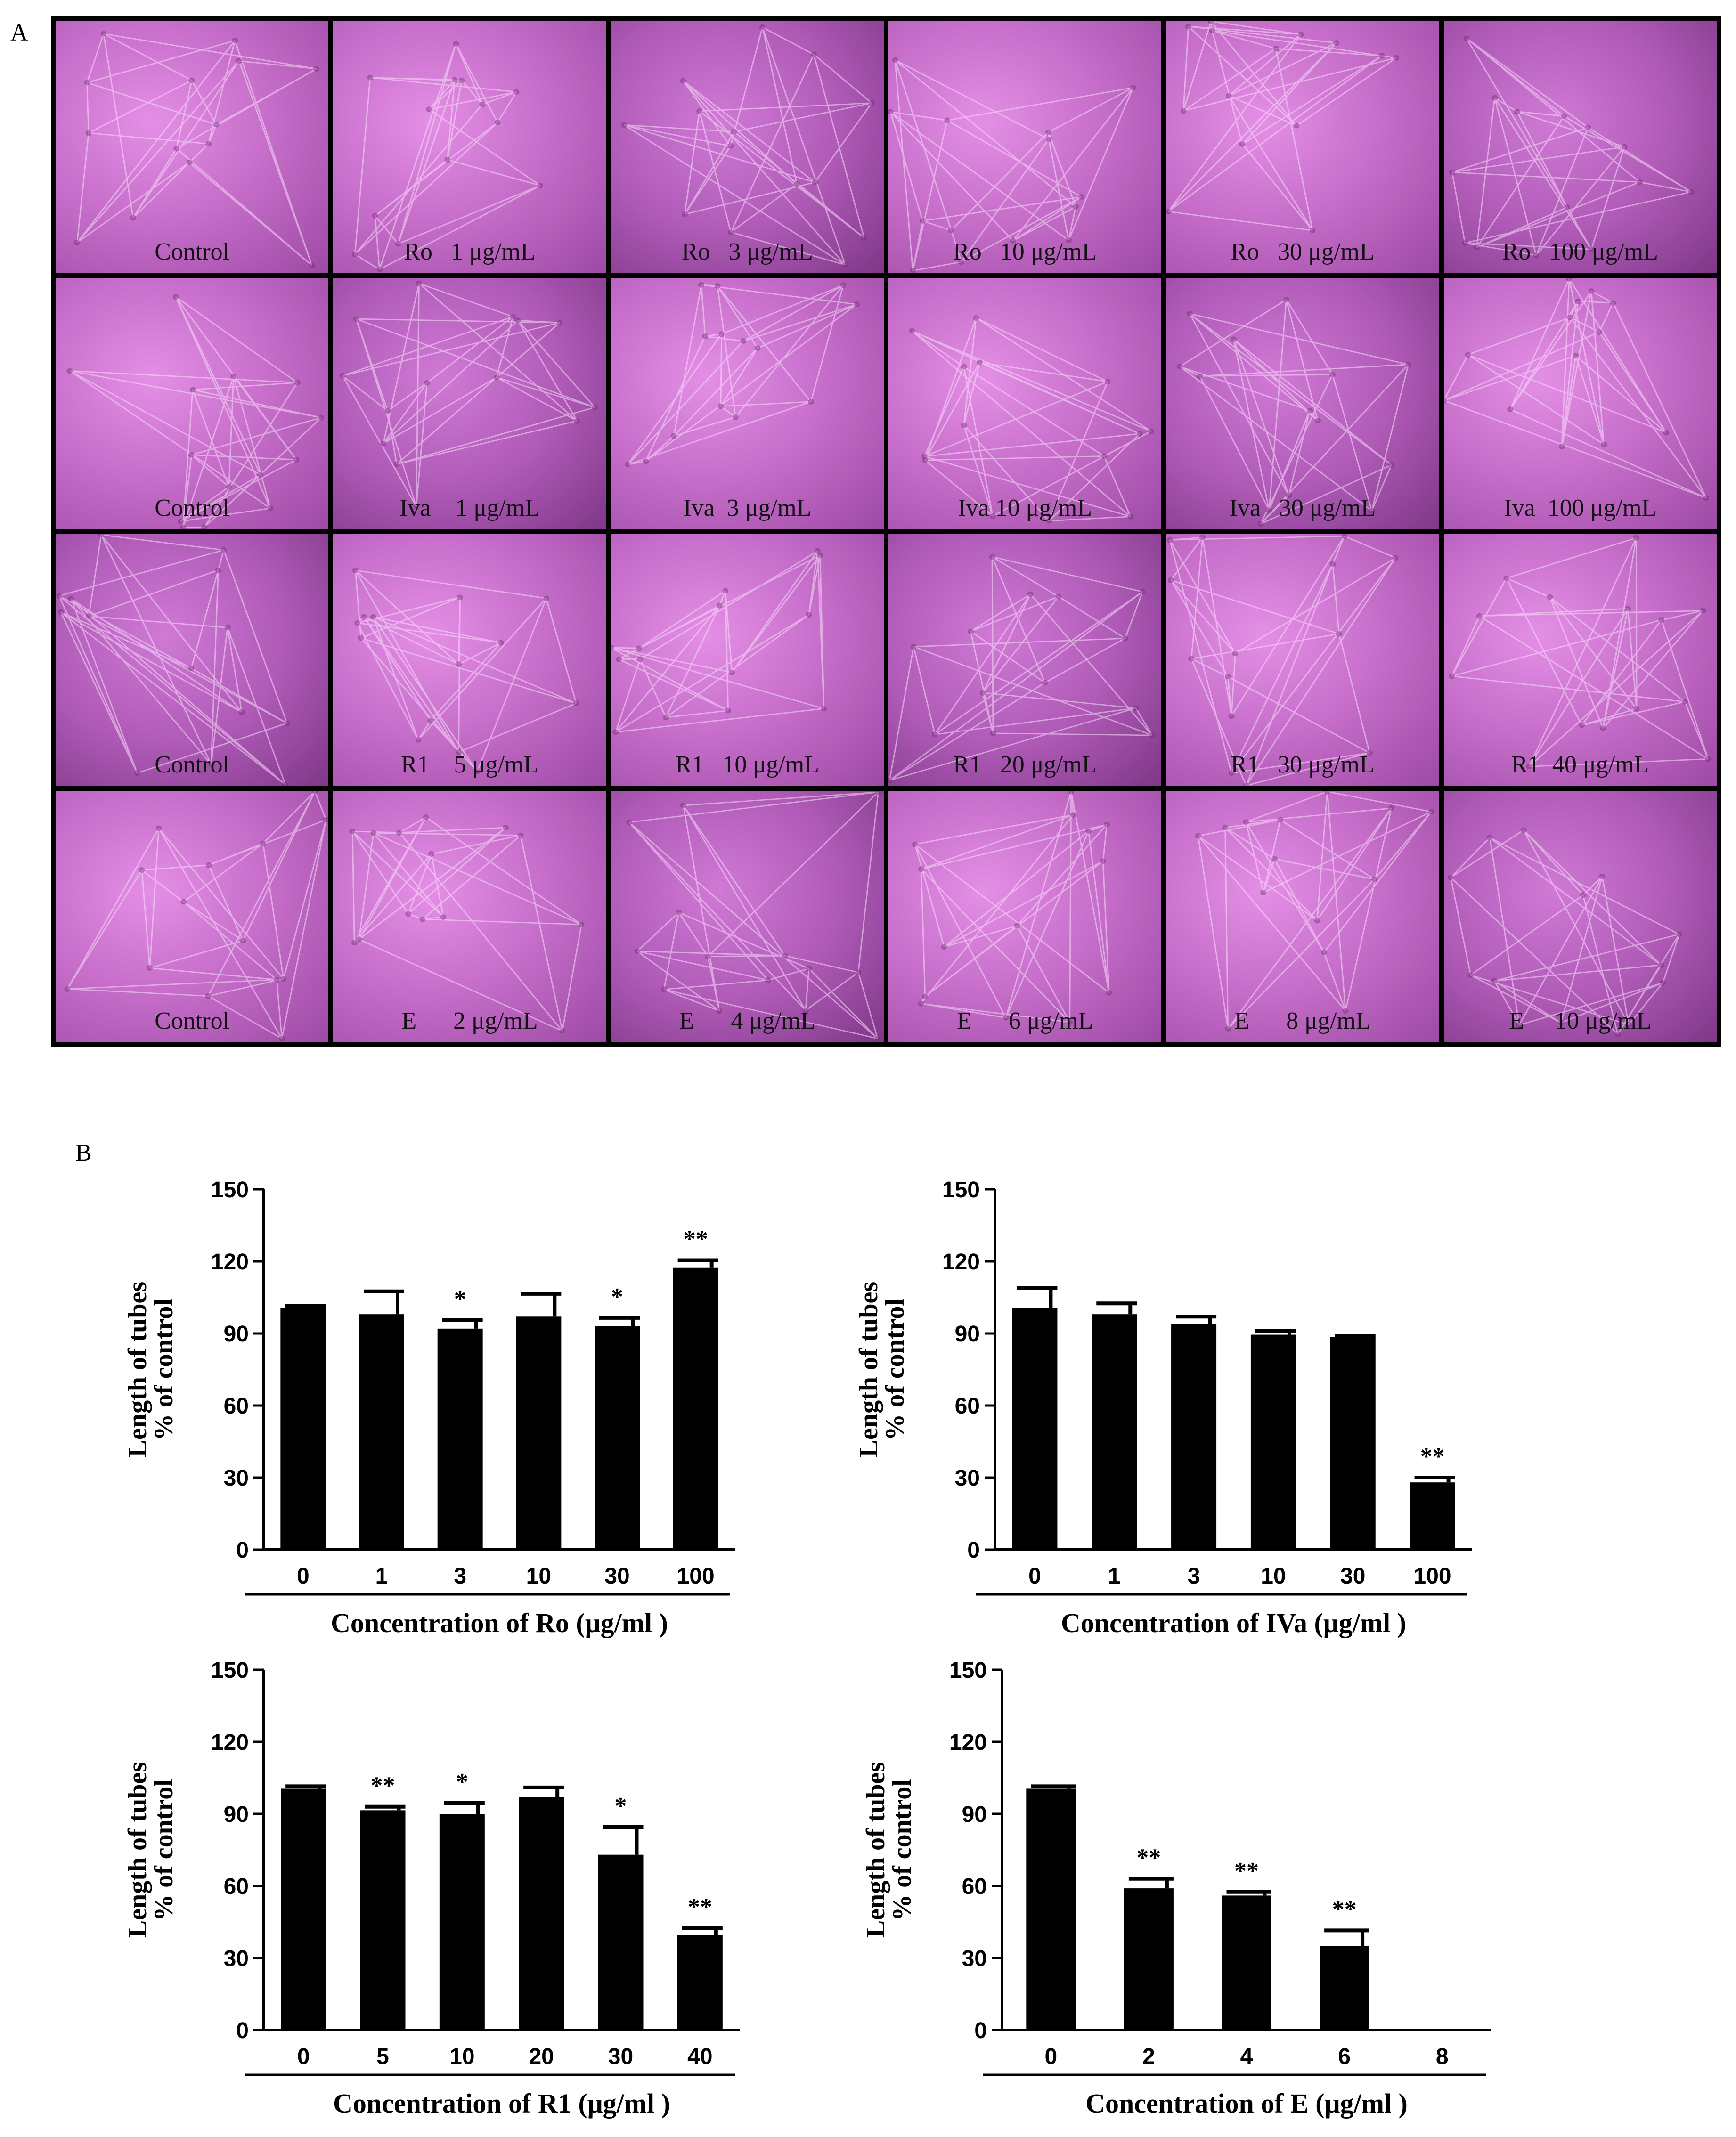 The height and width of the screenshot is (2137, 1736). What do you see at coordinates (470, 252) in the screenshot?
I see `micrograph-label: Ro 1 μg/mL` at bounding box center [470, 252].